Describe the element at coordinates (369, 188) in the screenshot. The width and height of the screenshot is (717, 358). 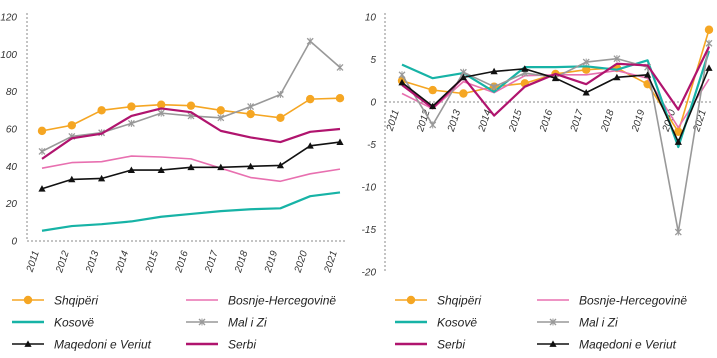
I see `y-tick-label: -10` at that location.